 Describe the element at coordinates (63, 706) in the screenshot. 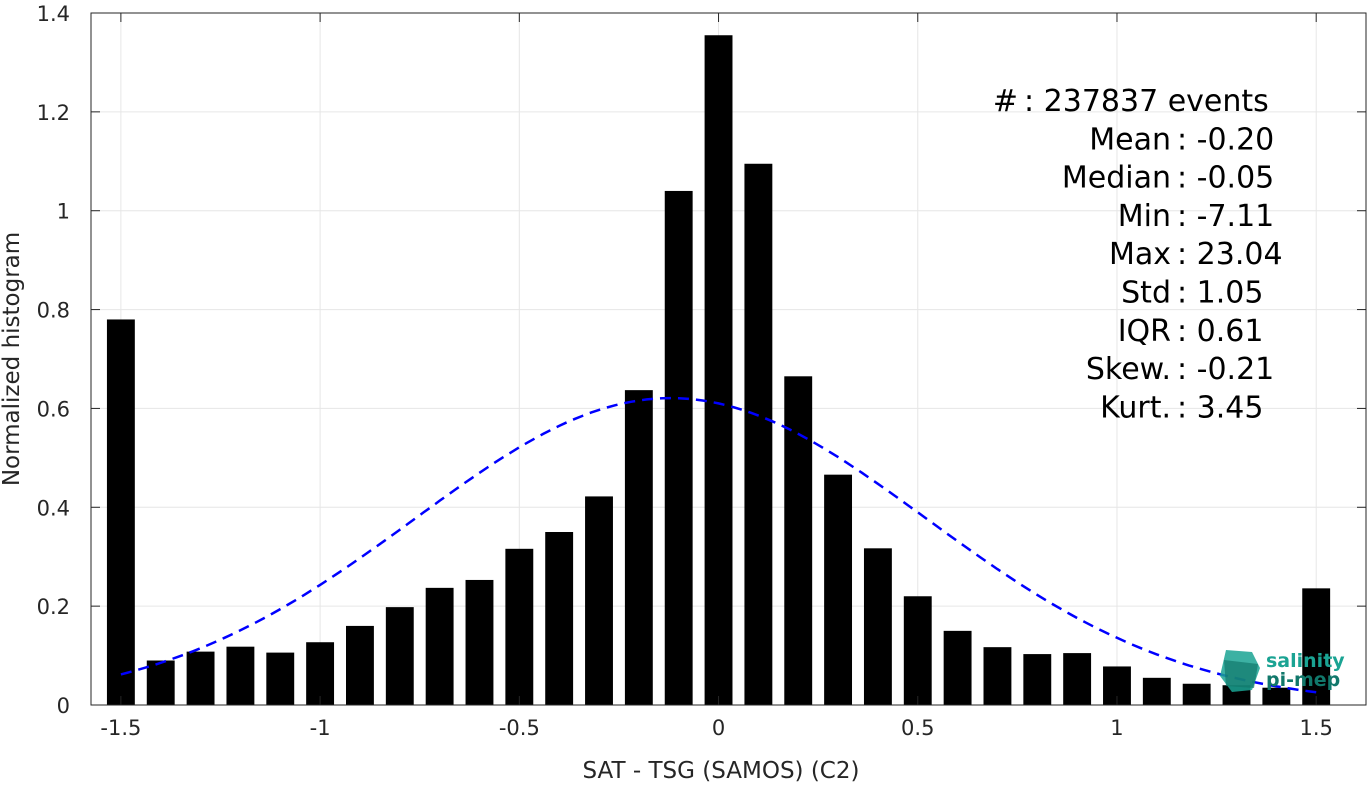

I see `y-tick-label: 0` at that location.